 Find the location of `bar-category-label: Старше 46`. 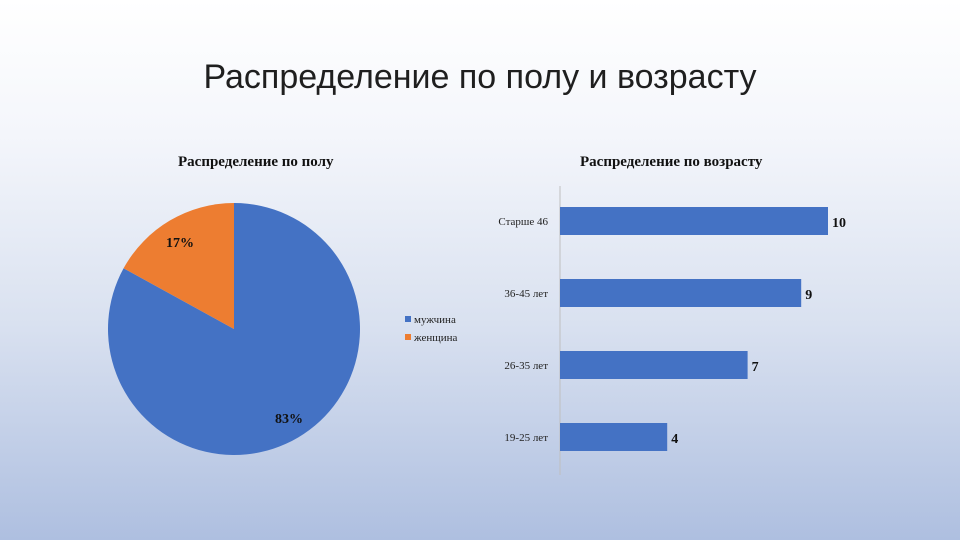

bar-category-label: Старше 46 is located at coordinates (523, 222).